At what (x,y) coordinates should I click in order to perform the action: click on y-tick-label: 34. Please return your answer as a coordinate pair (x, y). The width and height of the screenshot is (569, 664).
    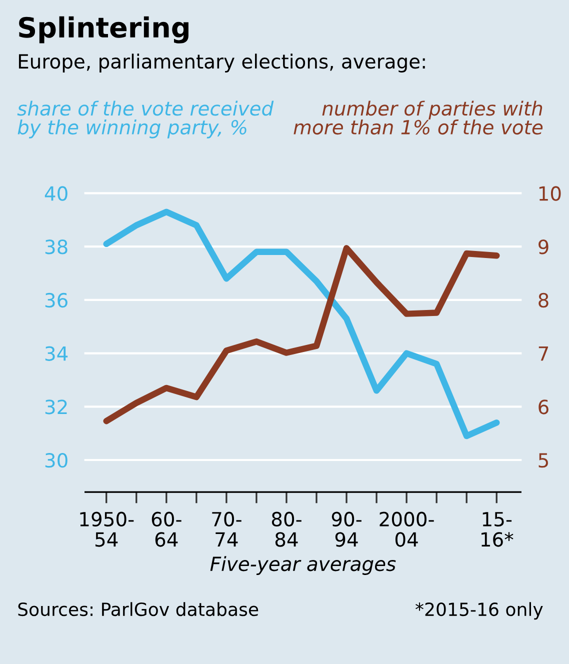
    Looking at the image, I should click on (56, 353).